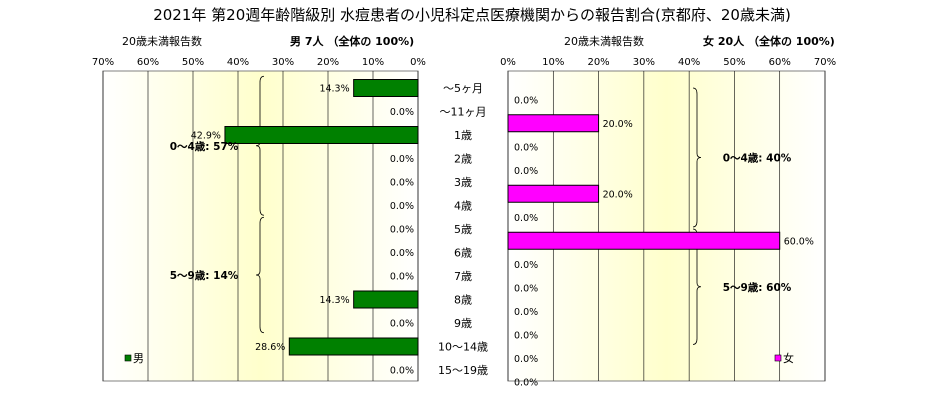 This screenshot has width=944, height=417. I want to click on female-legend-swatch, so click(778, 358).